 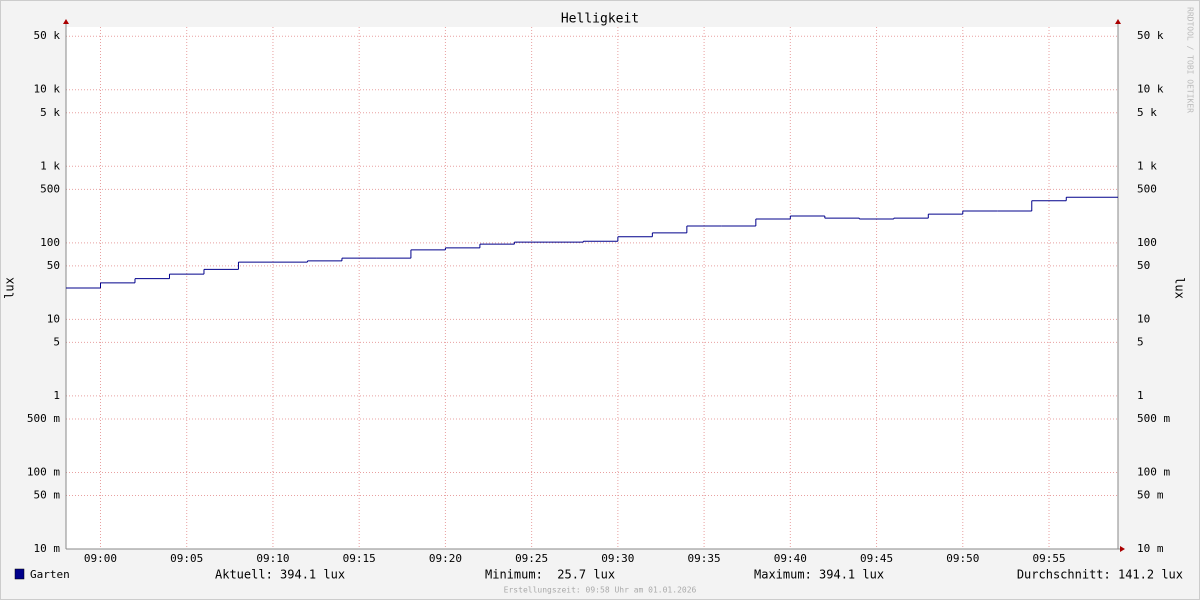 What do you see at coordinates (50, 165) in the screenshot?
I see `y-tick-label: 1 k` at bounding box center [50, 165].